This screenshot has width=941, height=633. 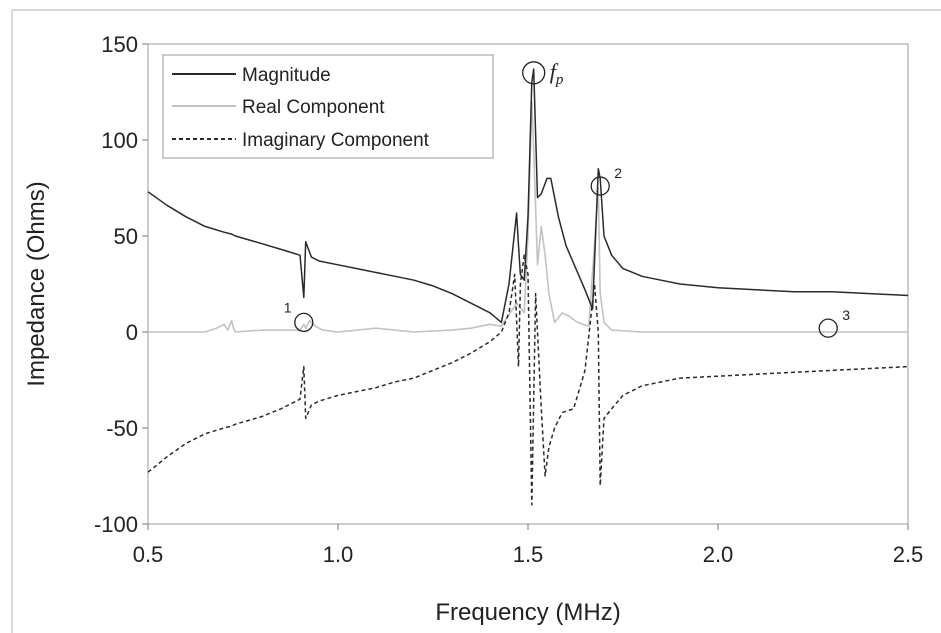 I want to click on y-tick-label: 150, so click(x=119, y=44).